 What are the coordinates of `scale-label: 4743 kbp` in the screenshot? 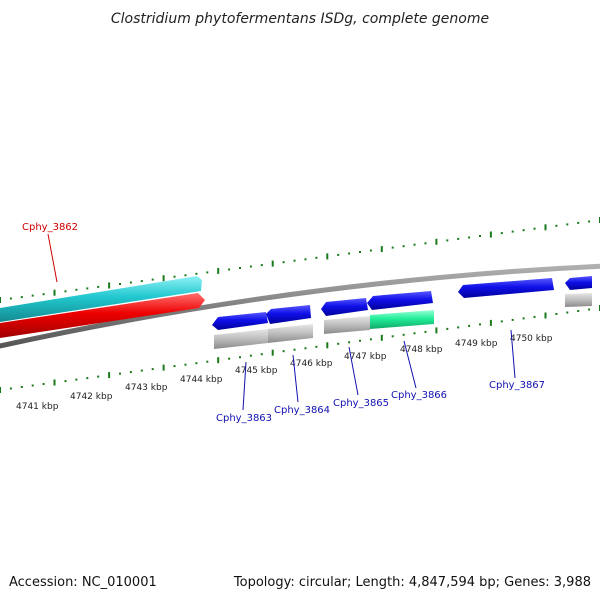 It's located at (146, 388).